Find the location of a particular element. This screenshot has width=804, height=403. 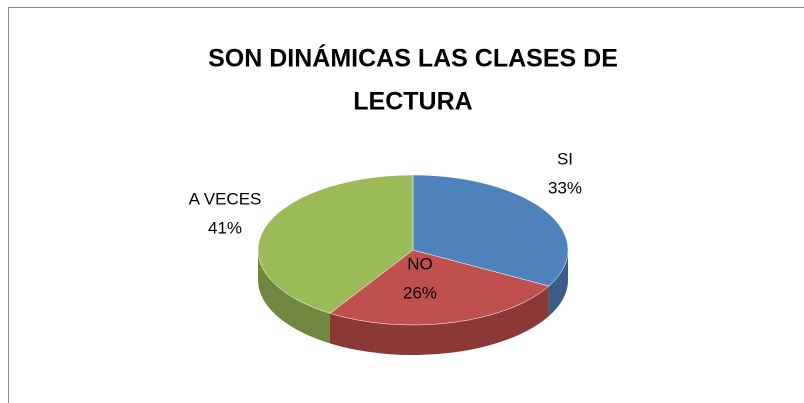

slice-label: NO is located at coordinates (420, 263).